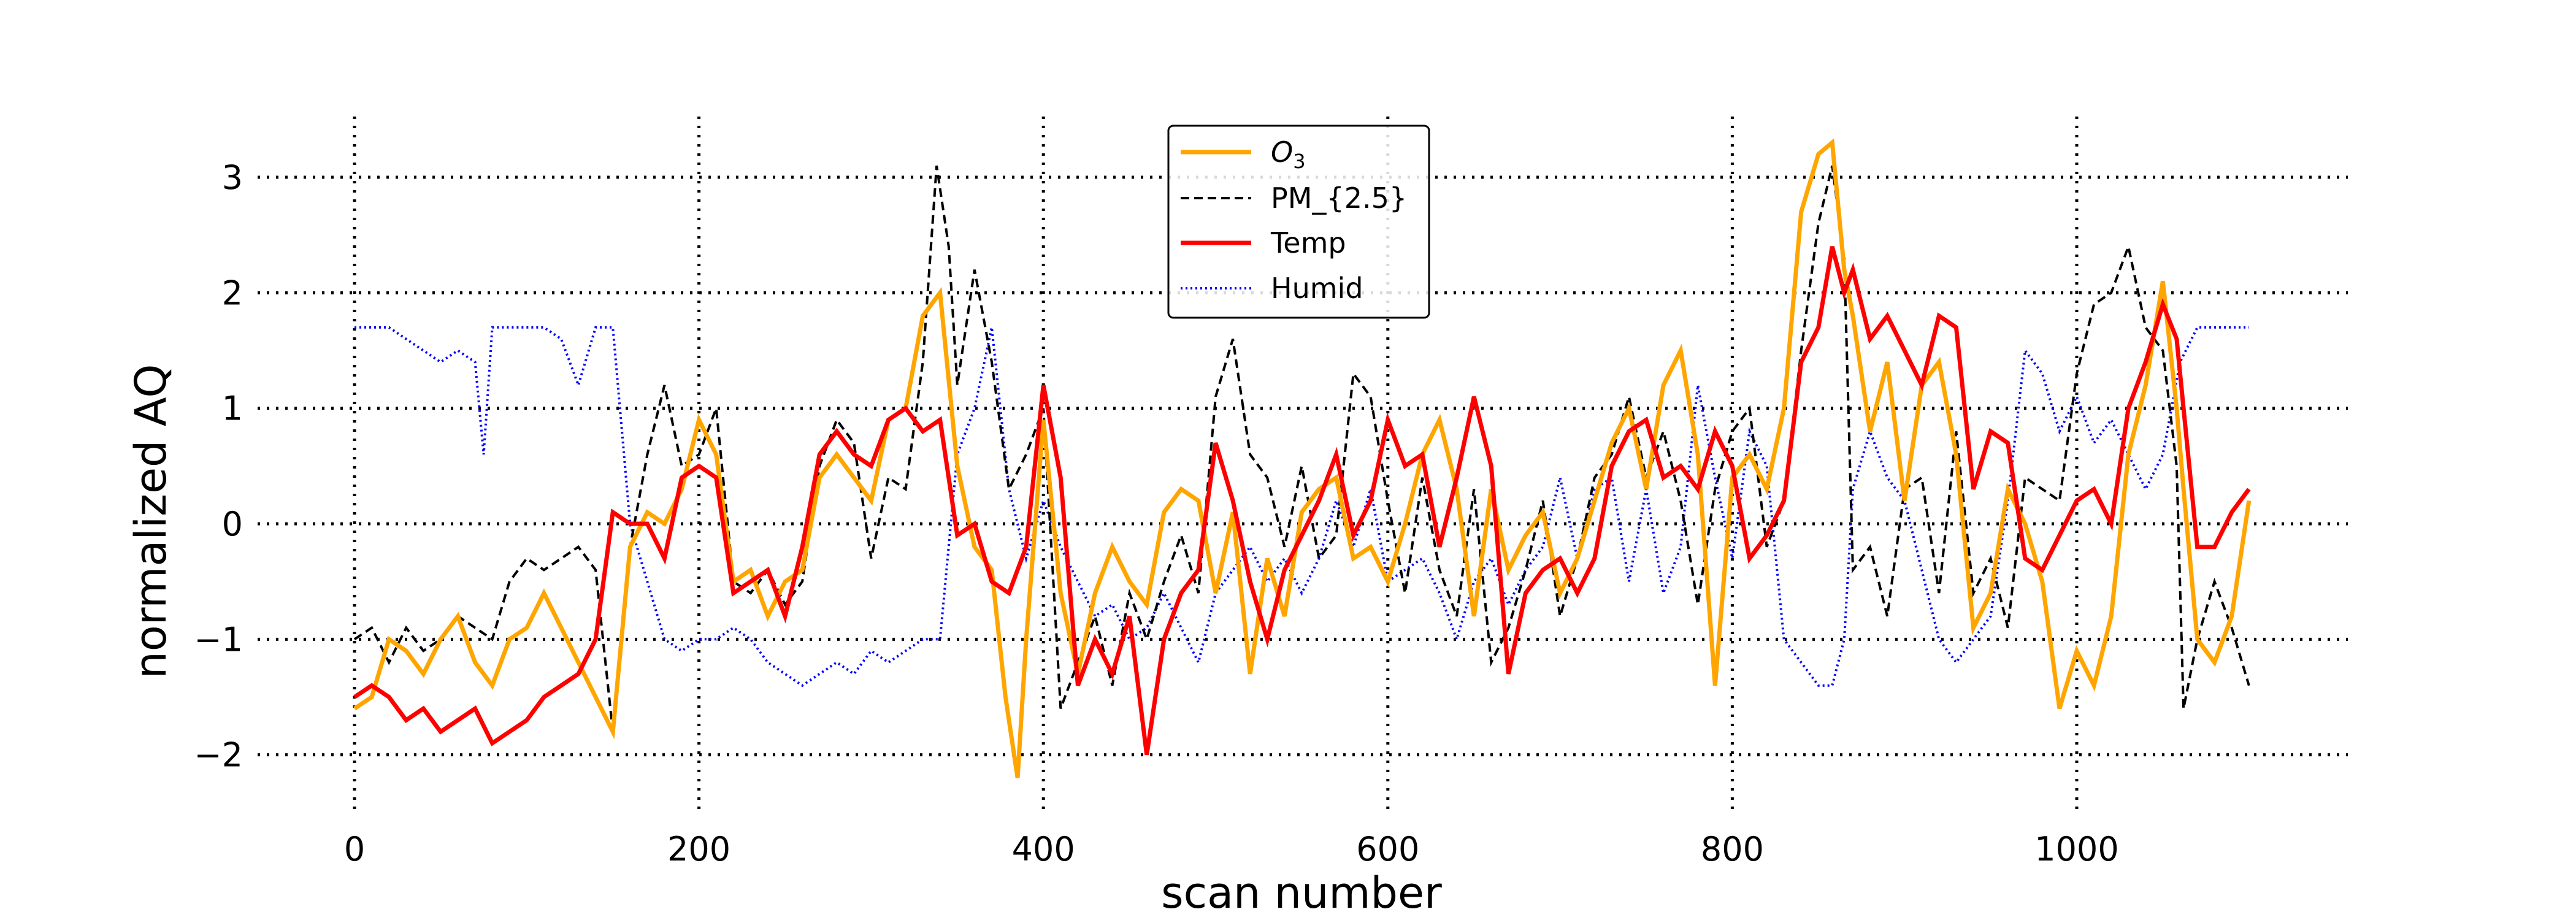 This screenshot has width=2576, height=920. What do you see at coordinates (1308, 242) in the screenshot?
I see `legend-label: Temp` at bounding box center [1308, 242].